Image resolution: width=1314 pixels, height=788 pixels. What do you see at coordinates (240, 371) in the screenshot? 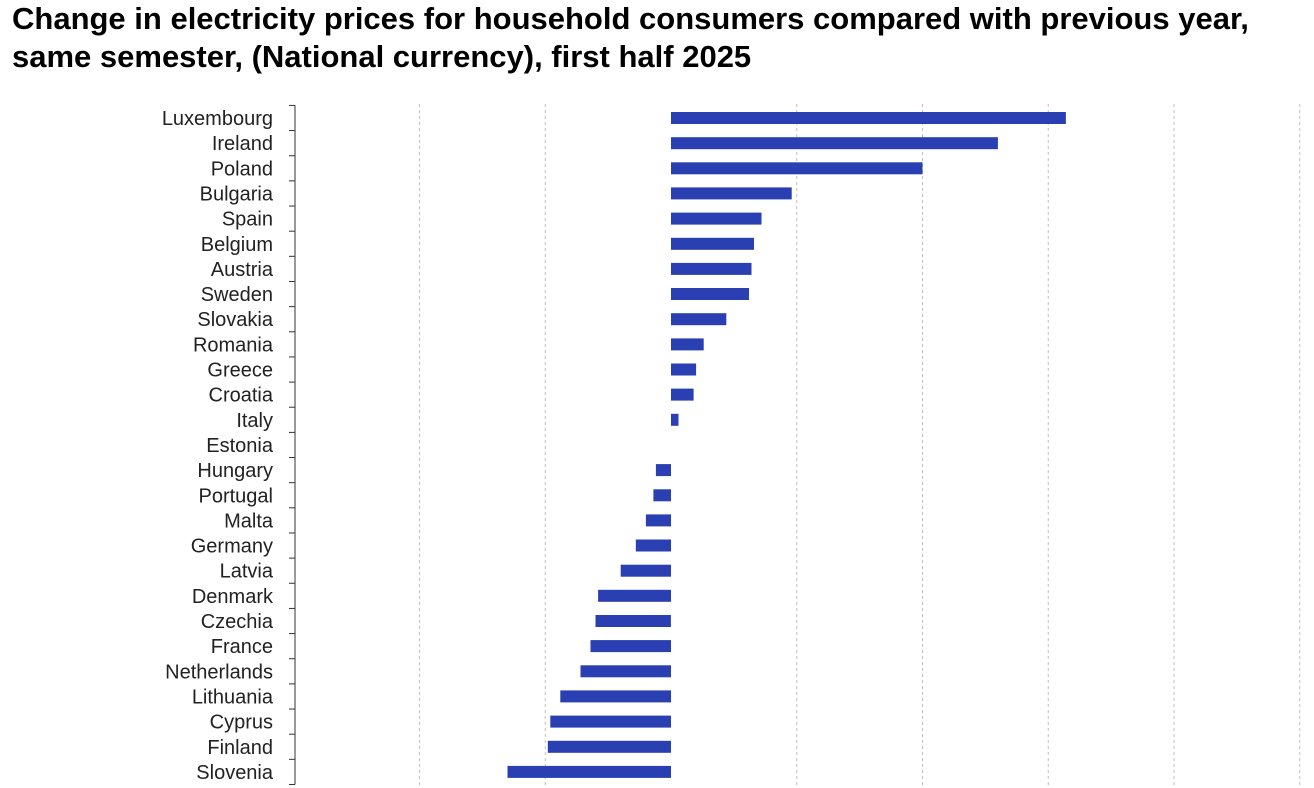
I see `category-label-greece: Greece` at bounding box center [240, 371].